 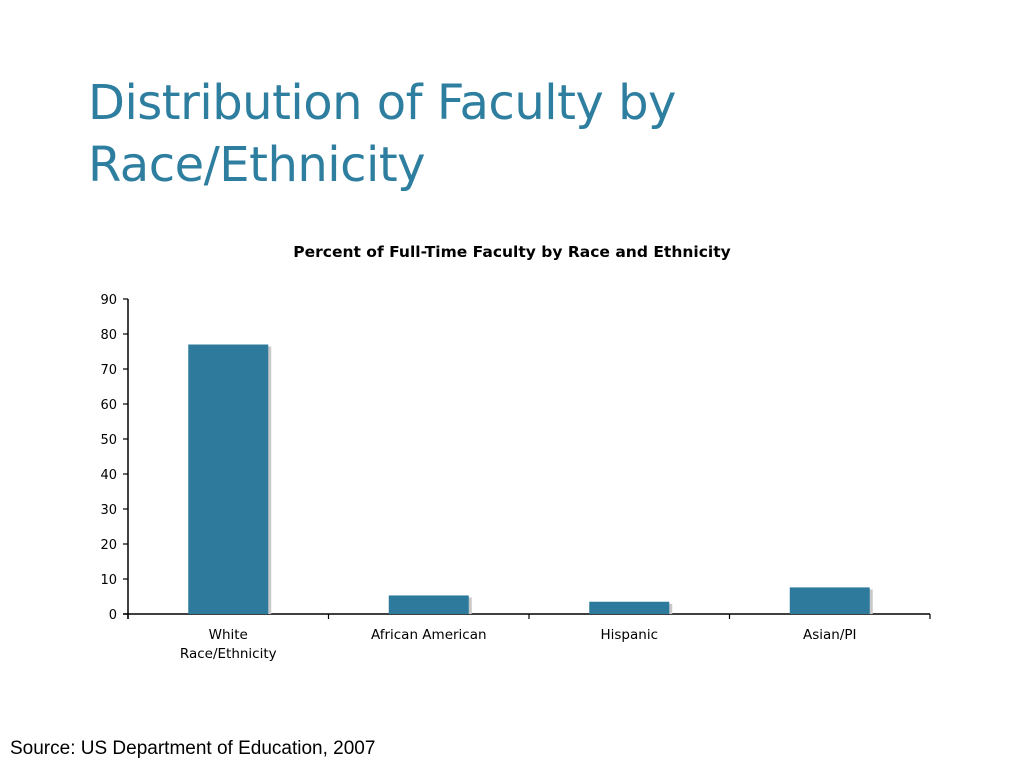 I want to click on x-tick-label: Asian/PI, so click(x=830, y=635).